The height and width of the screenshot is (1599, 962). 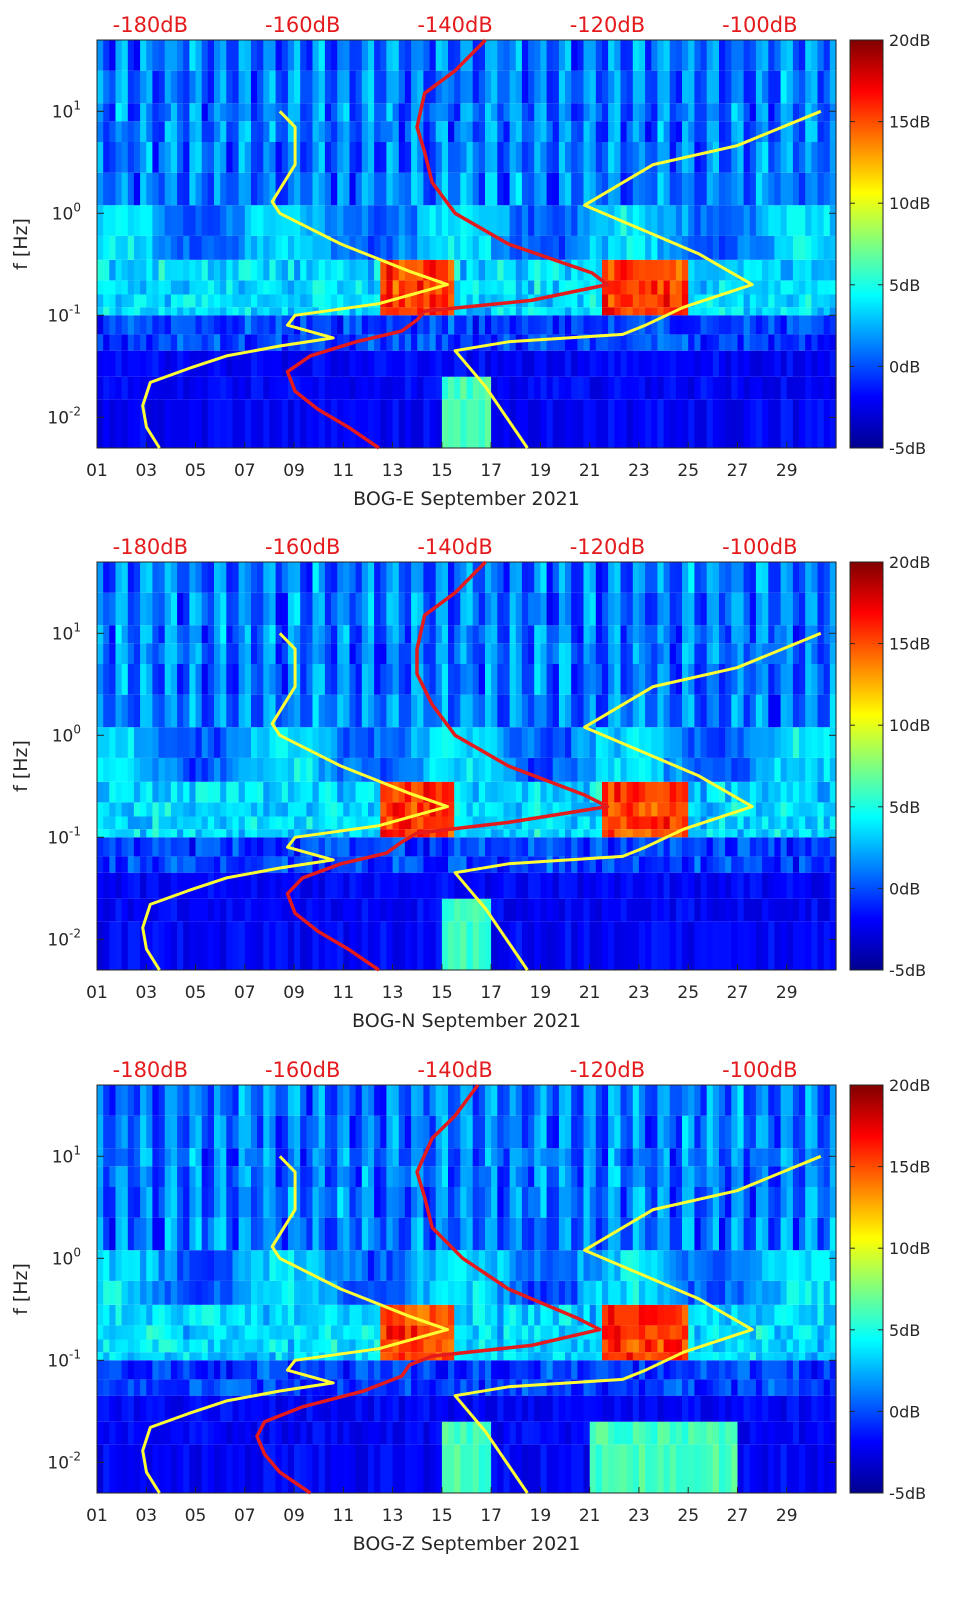 What do you see at coordinates (294, 471) in the screenshot?
I see `x-tick-label: 09` at bounding box center [294, 471].